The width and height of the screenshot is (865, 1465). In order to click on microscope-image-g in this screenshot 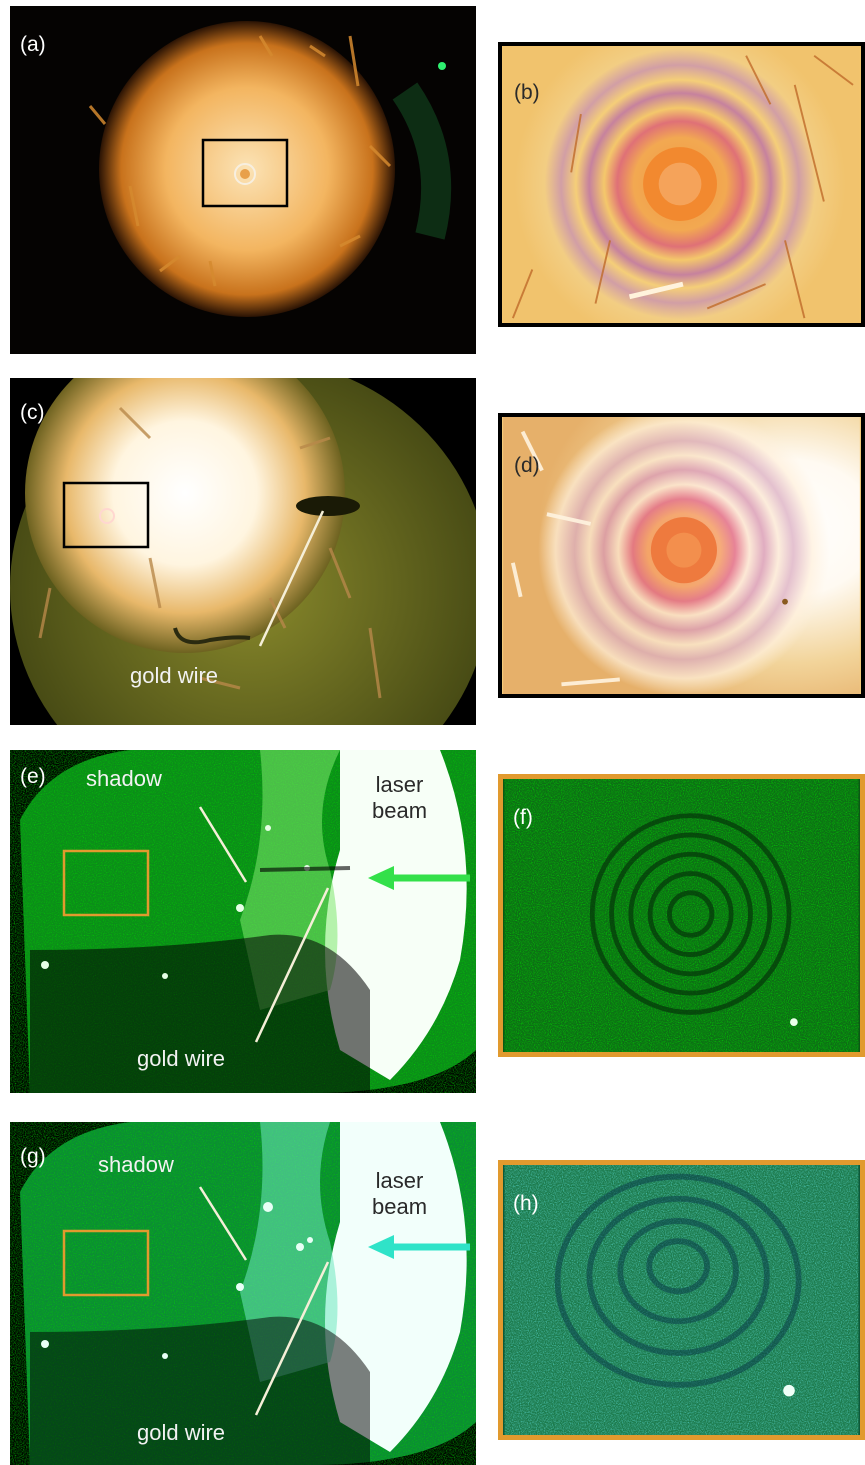, I will do `click(243, 1293)`.